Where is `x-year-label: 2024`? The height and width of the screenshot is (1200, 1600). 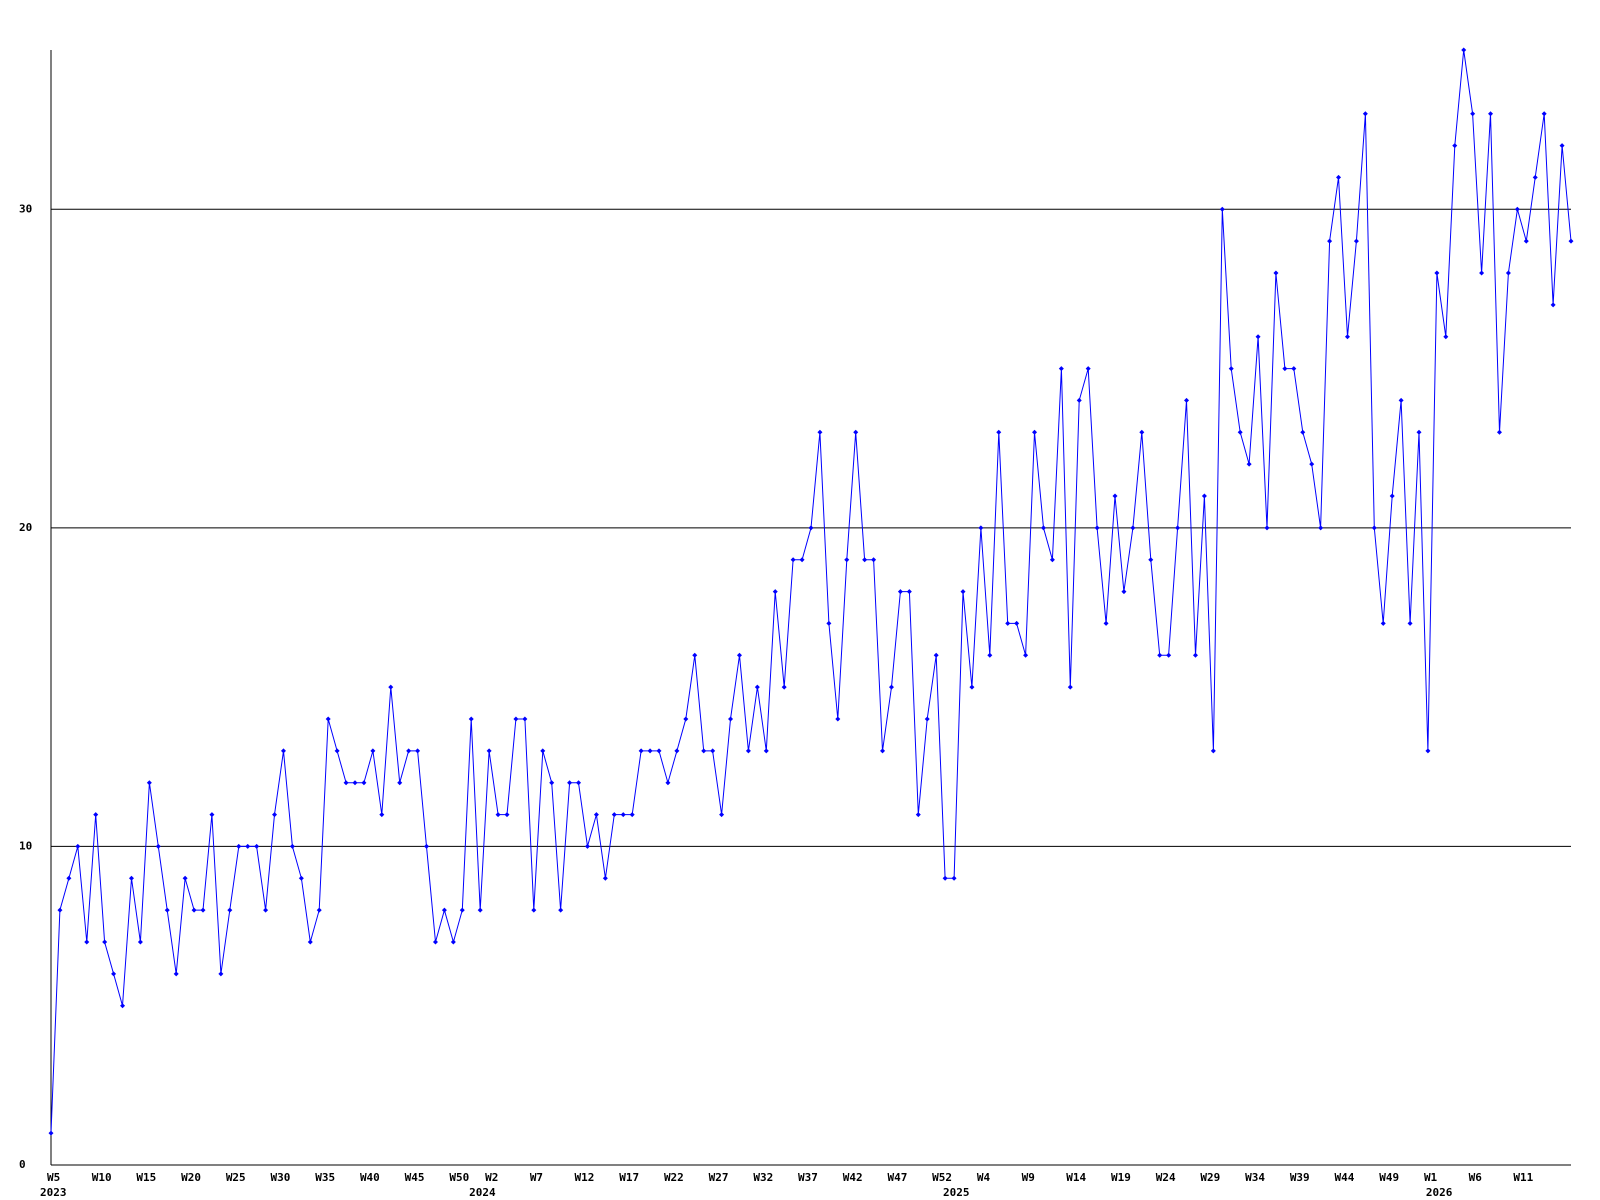
x-year-label: 2024 is located at coordinates (482, 1192).